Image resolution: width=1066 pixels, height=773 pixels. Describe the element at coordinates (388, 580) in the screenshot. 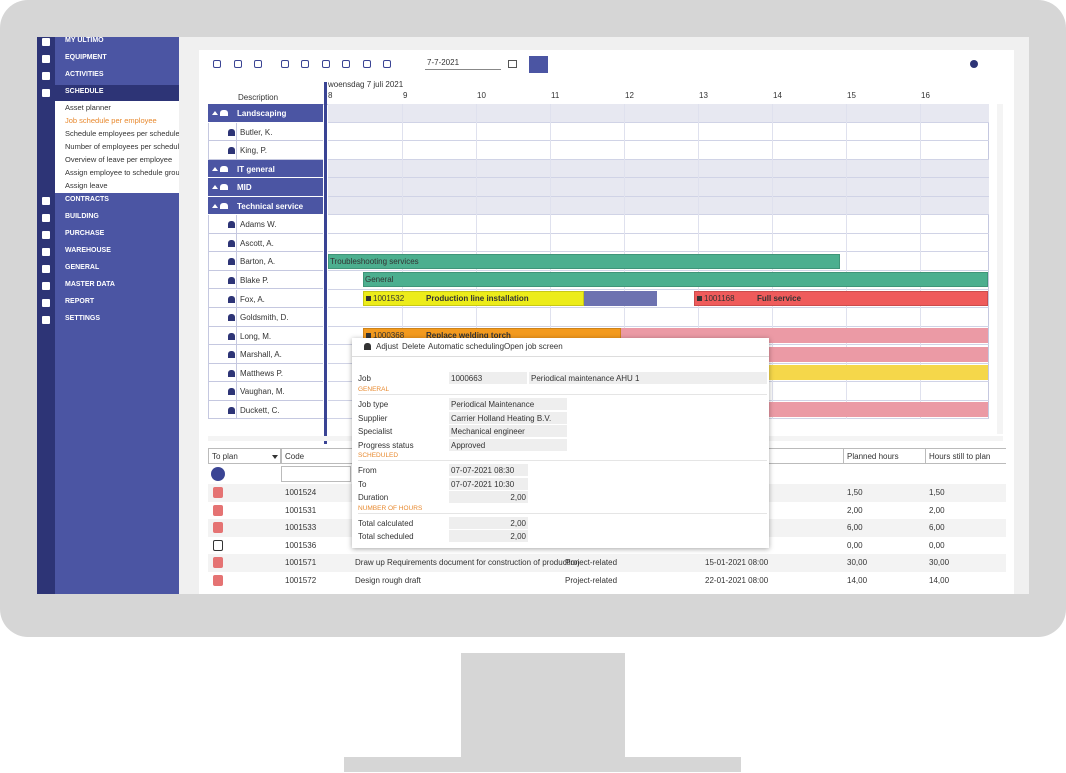

I see `cell-description: Design rough draft` at that location.